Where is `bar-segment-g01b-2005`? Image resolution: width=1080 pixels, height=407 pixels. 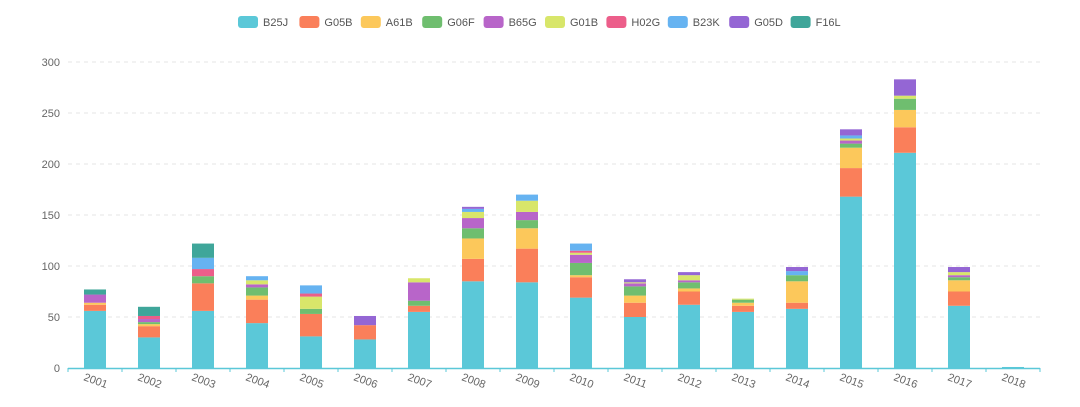
bar-segment-g01b-2005 is located at coordinates (311, 302).